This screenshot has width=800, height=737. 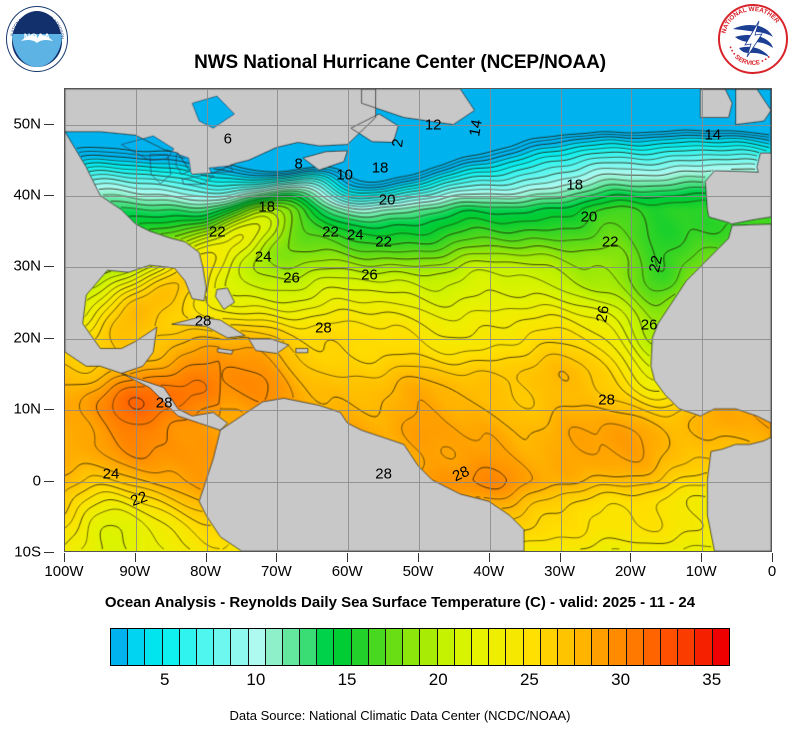 I want to click on svg-text: NATIONAL WEATHER, so click(x=751, y=20).